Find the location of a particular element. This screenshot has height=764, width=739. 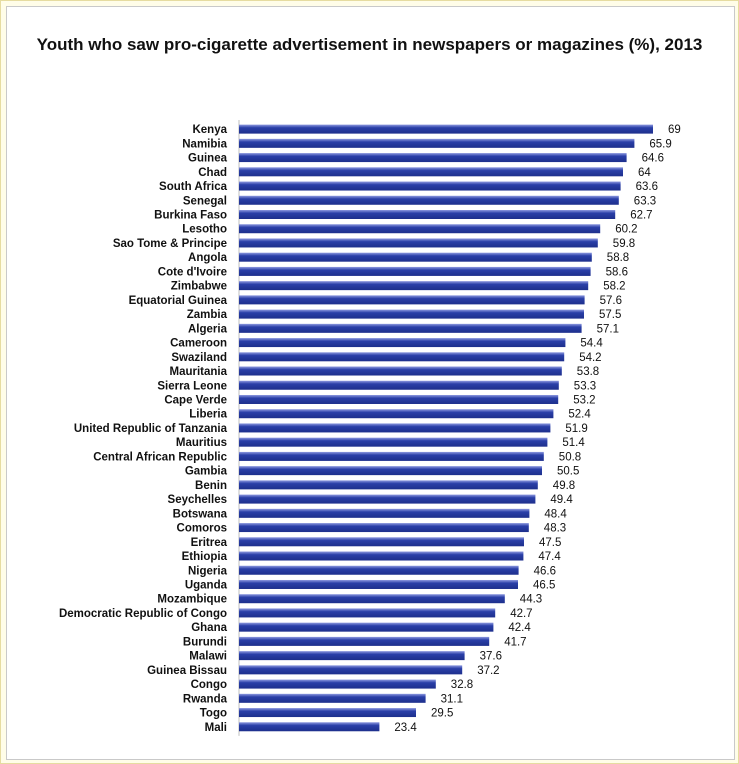

value-label: 53.3 is located at coordinates (585, 386).